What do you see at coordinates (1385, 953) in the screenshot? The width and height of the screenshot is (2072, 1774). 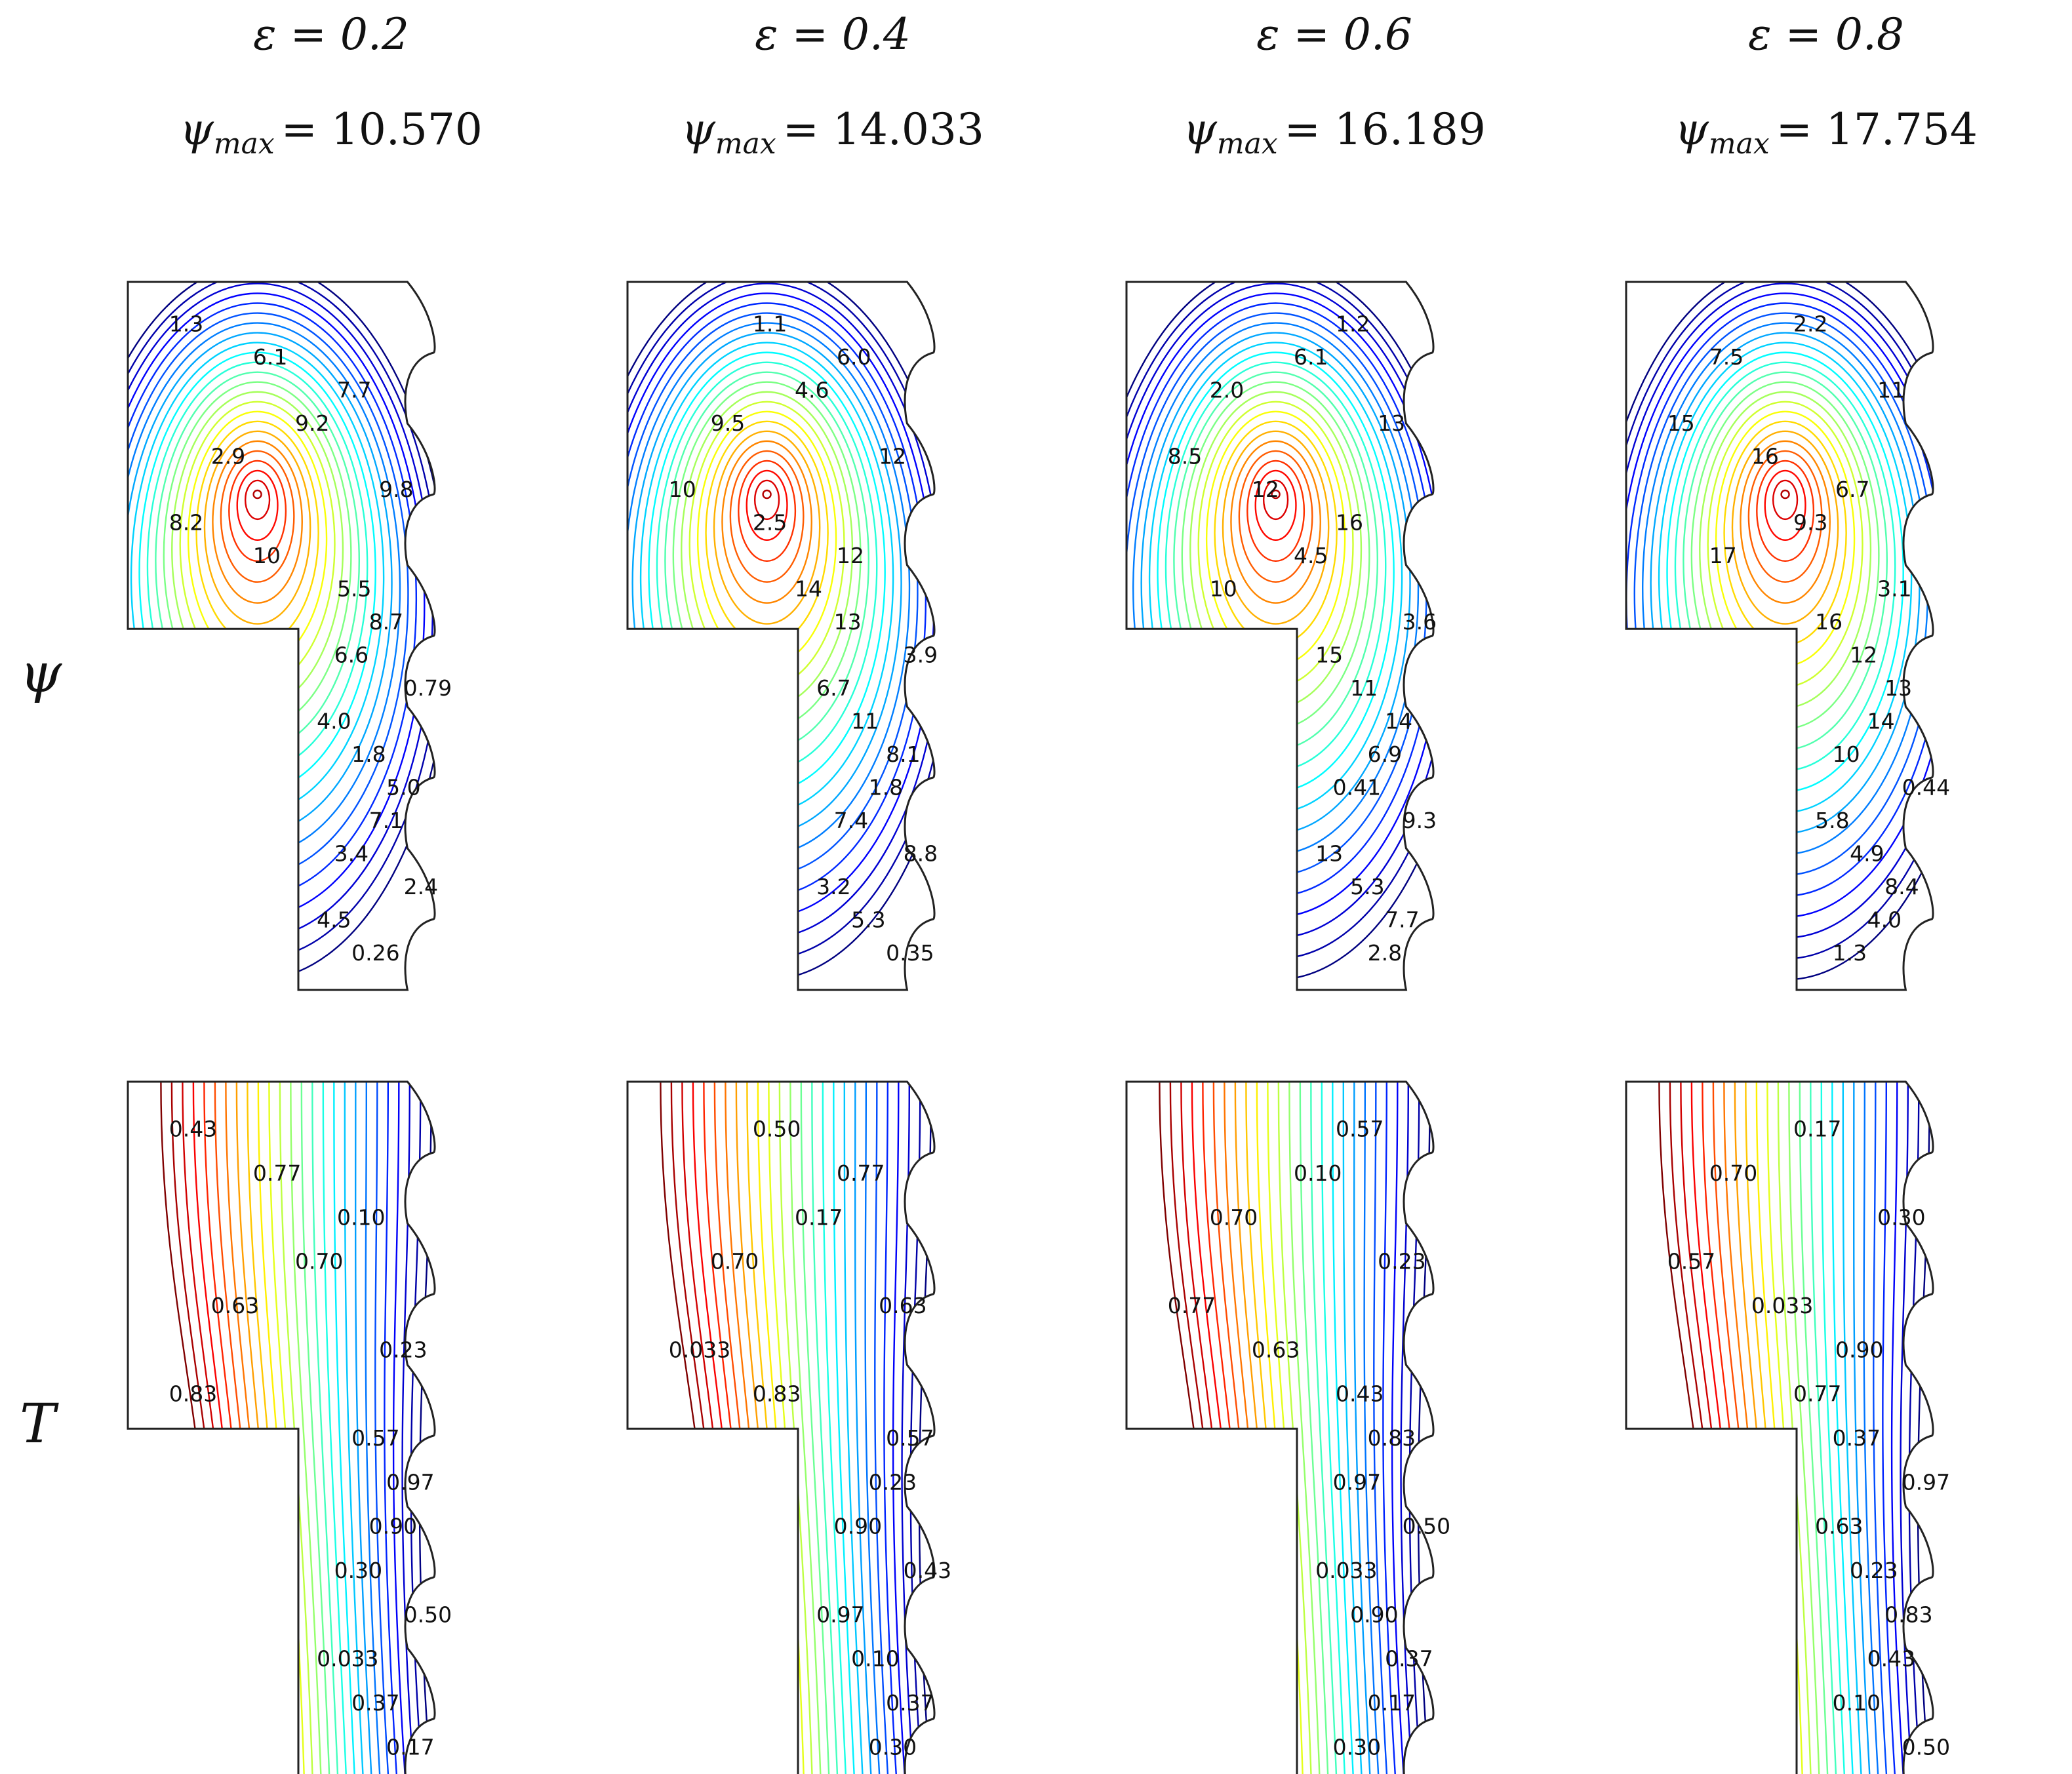 I see `psi-contour-label: 2.8` at bounding box center [1385, 953].